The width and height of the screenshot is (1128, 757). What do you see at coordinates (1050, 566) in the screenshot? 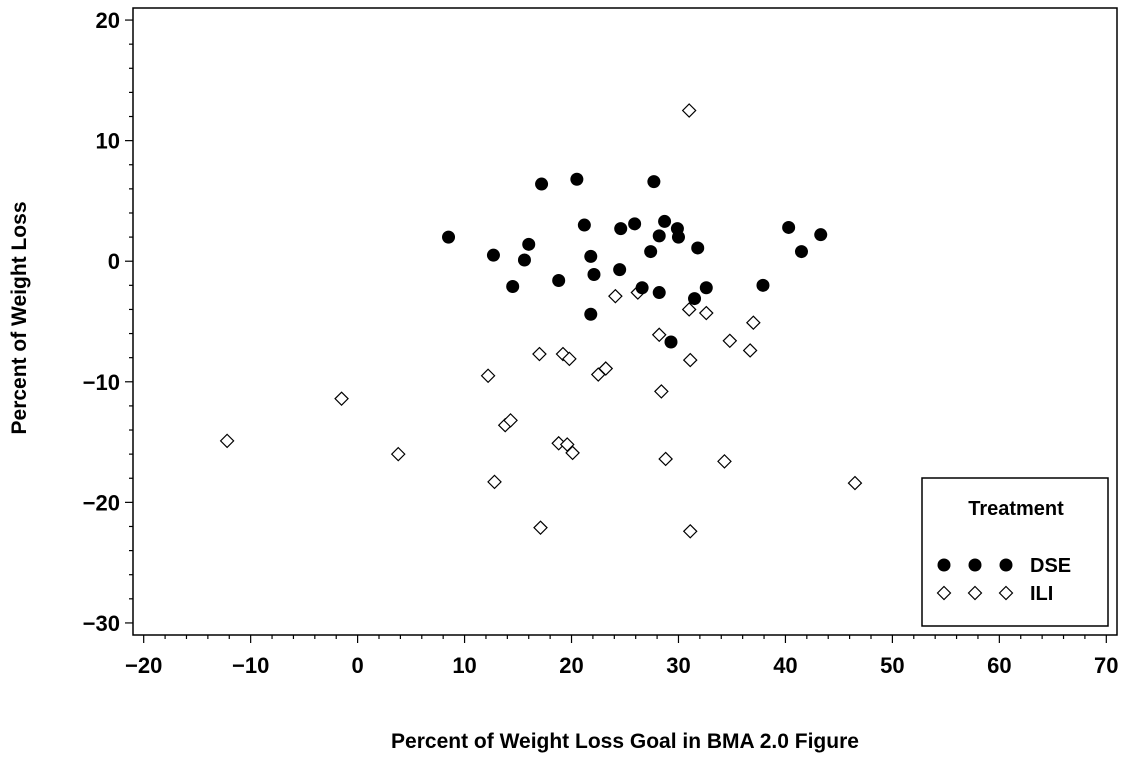
I see `legend-label: DSE` at bounding box center [1050, 566].